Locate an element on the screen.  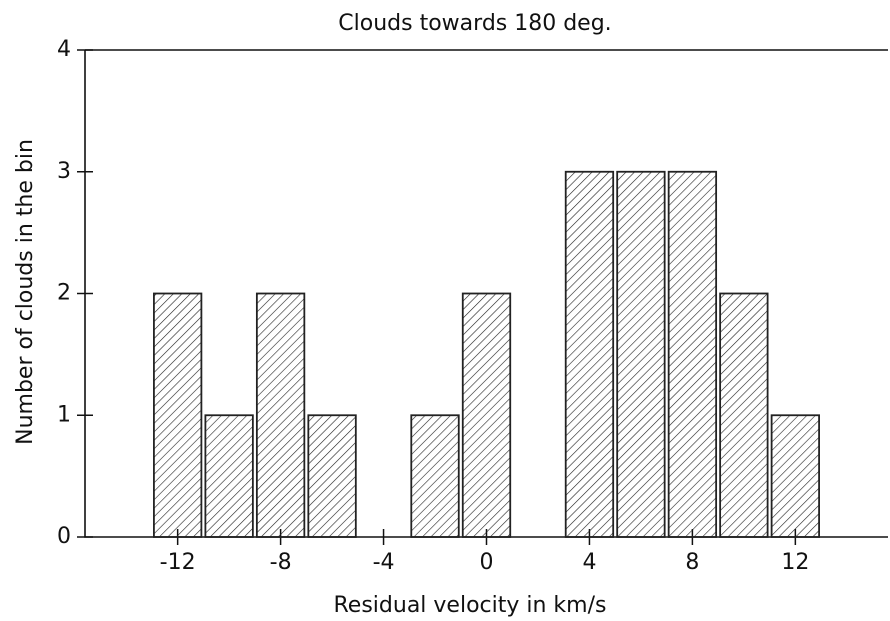
x-tick-label: -12 is located at coordinates (178, 562).